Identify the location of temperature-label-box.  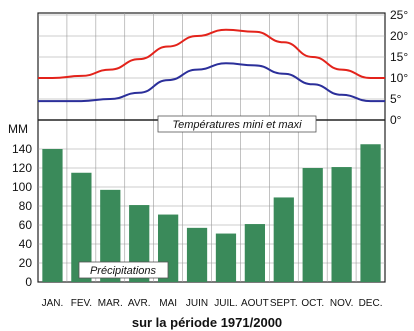
(237, 124).